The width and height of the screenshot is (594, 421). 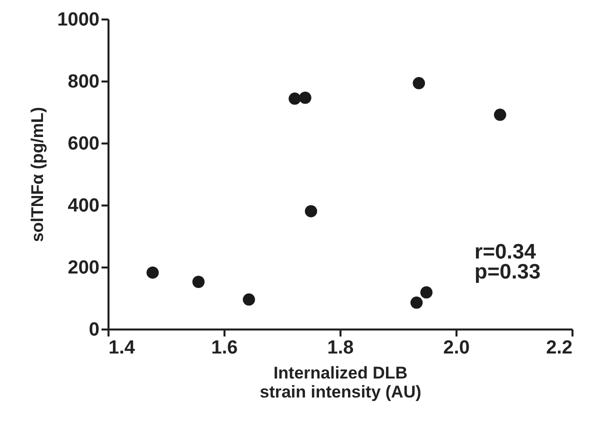 I want to click on x-axis-title: Internalized DLB strain intensity (AU), so click(x=341, y=383).